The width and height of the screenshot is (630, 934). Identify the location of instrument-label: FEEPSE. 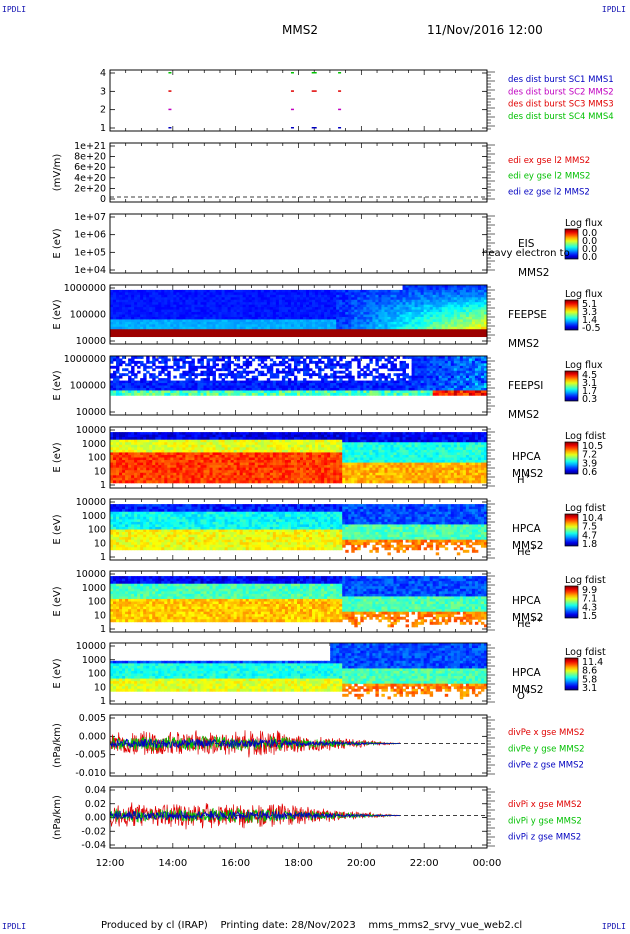
(527, 315).